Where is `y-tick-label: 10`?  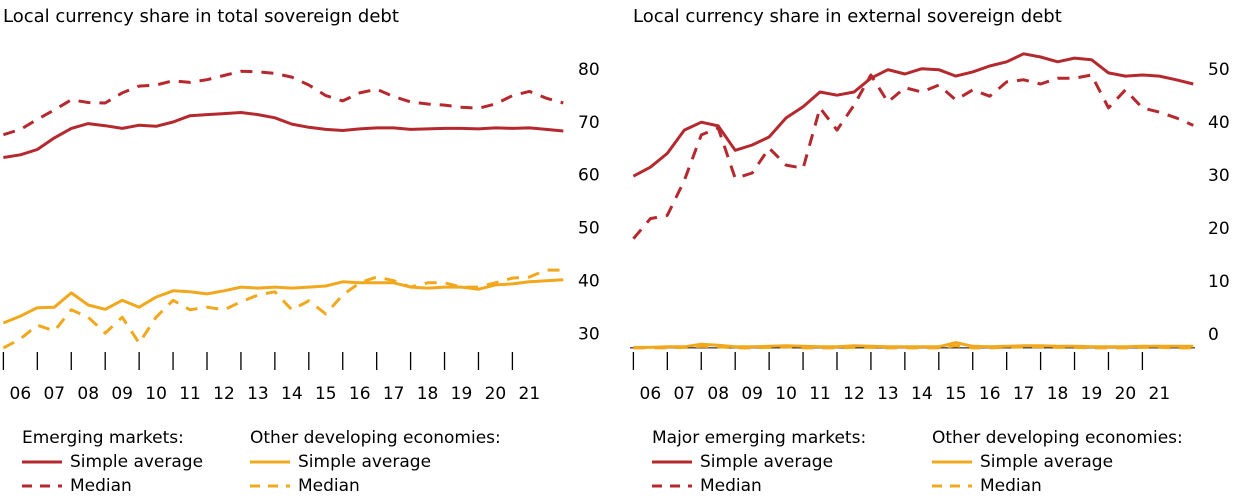
y-tick-label: 10 is located at coordinates (1219, 282).